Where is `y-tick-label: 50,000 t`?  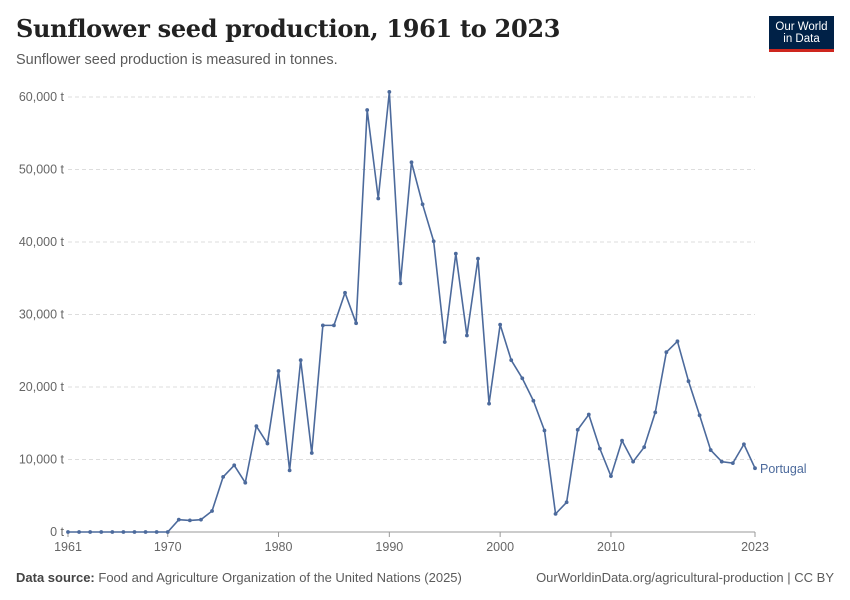
y-tick-label: 50,000 t is located at coordinates (42, 170).